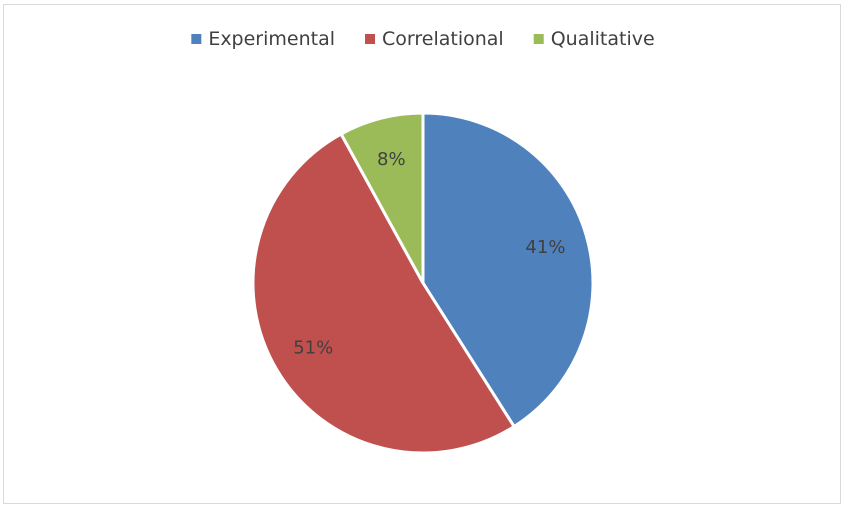  What do you see at coordinates (538, 39) in the screenshot?
I see `legend-swatch-qualitative` at bounding box center [538, 39].